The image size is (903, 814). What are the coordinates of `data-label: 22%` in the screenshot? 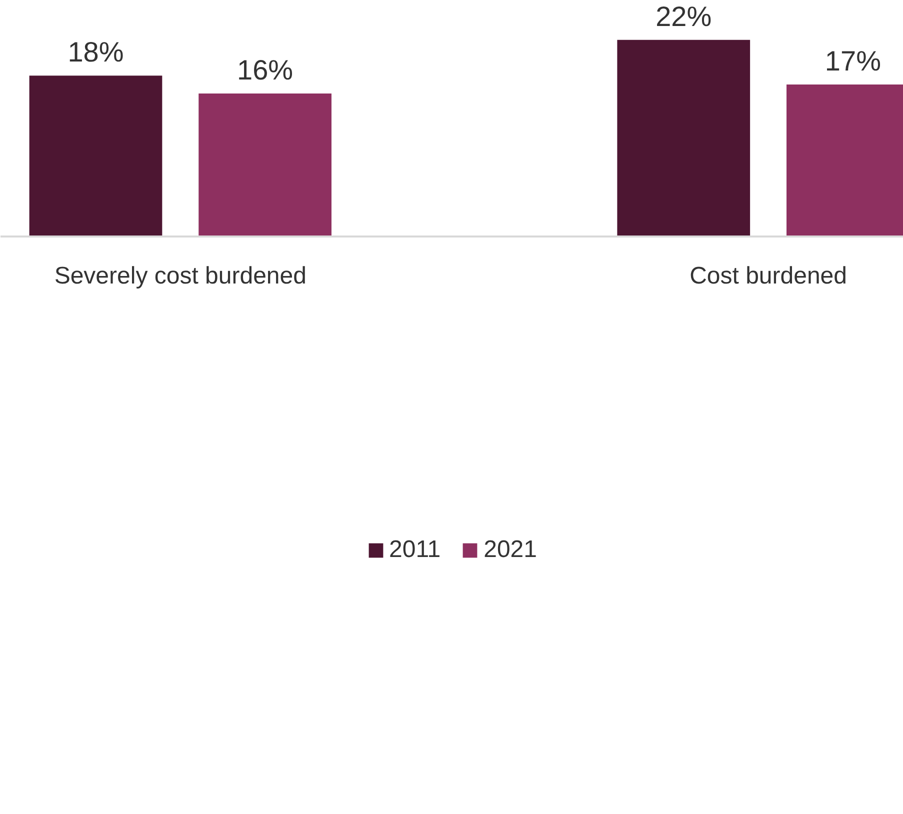 It's located at (684, 16).